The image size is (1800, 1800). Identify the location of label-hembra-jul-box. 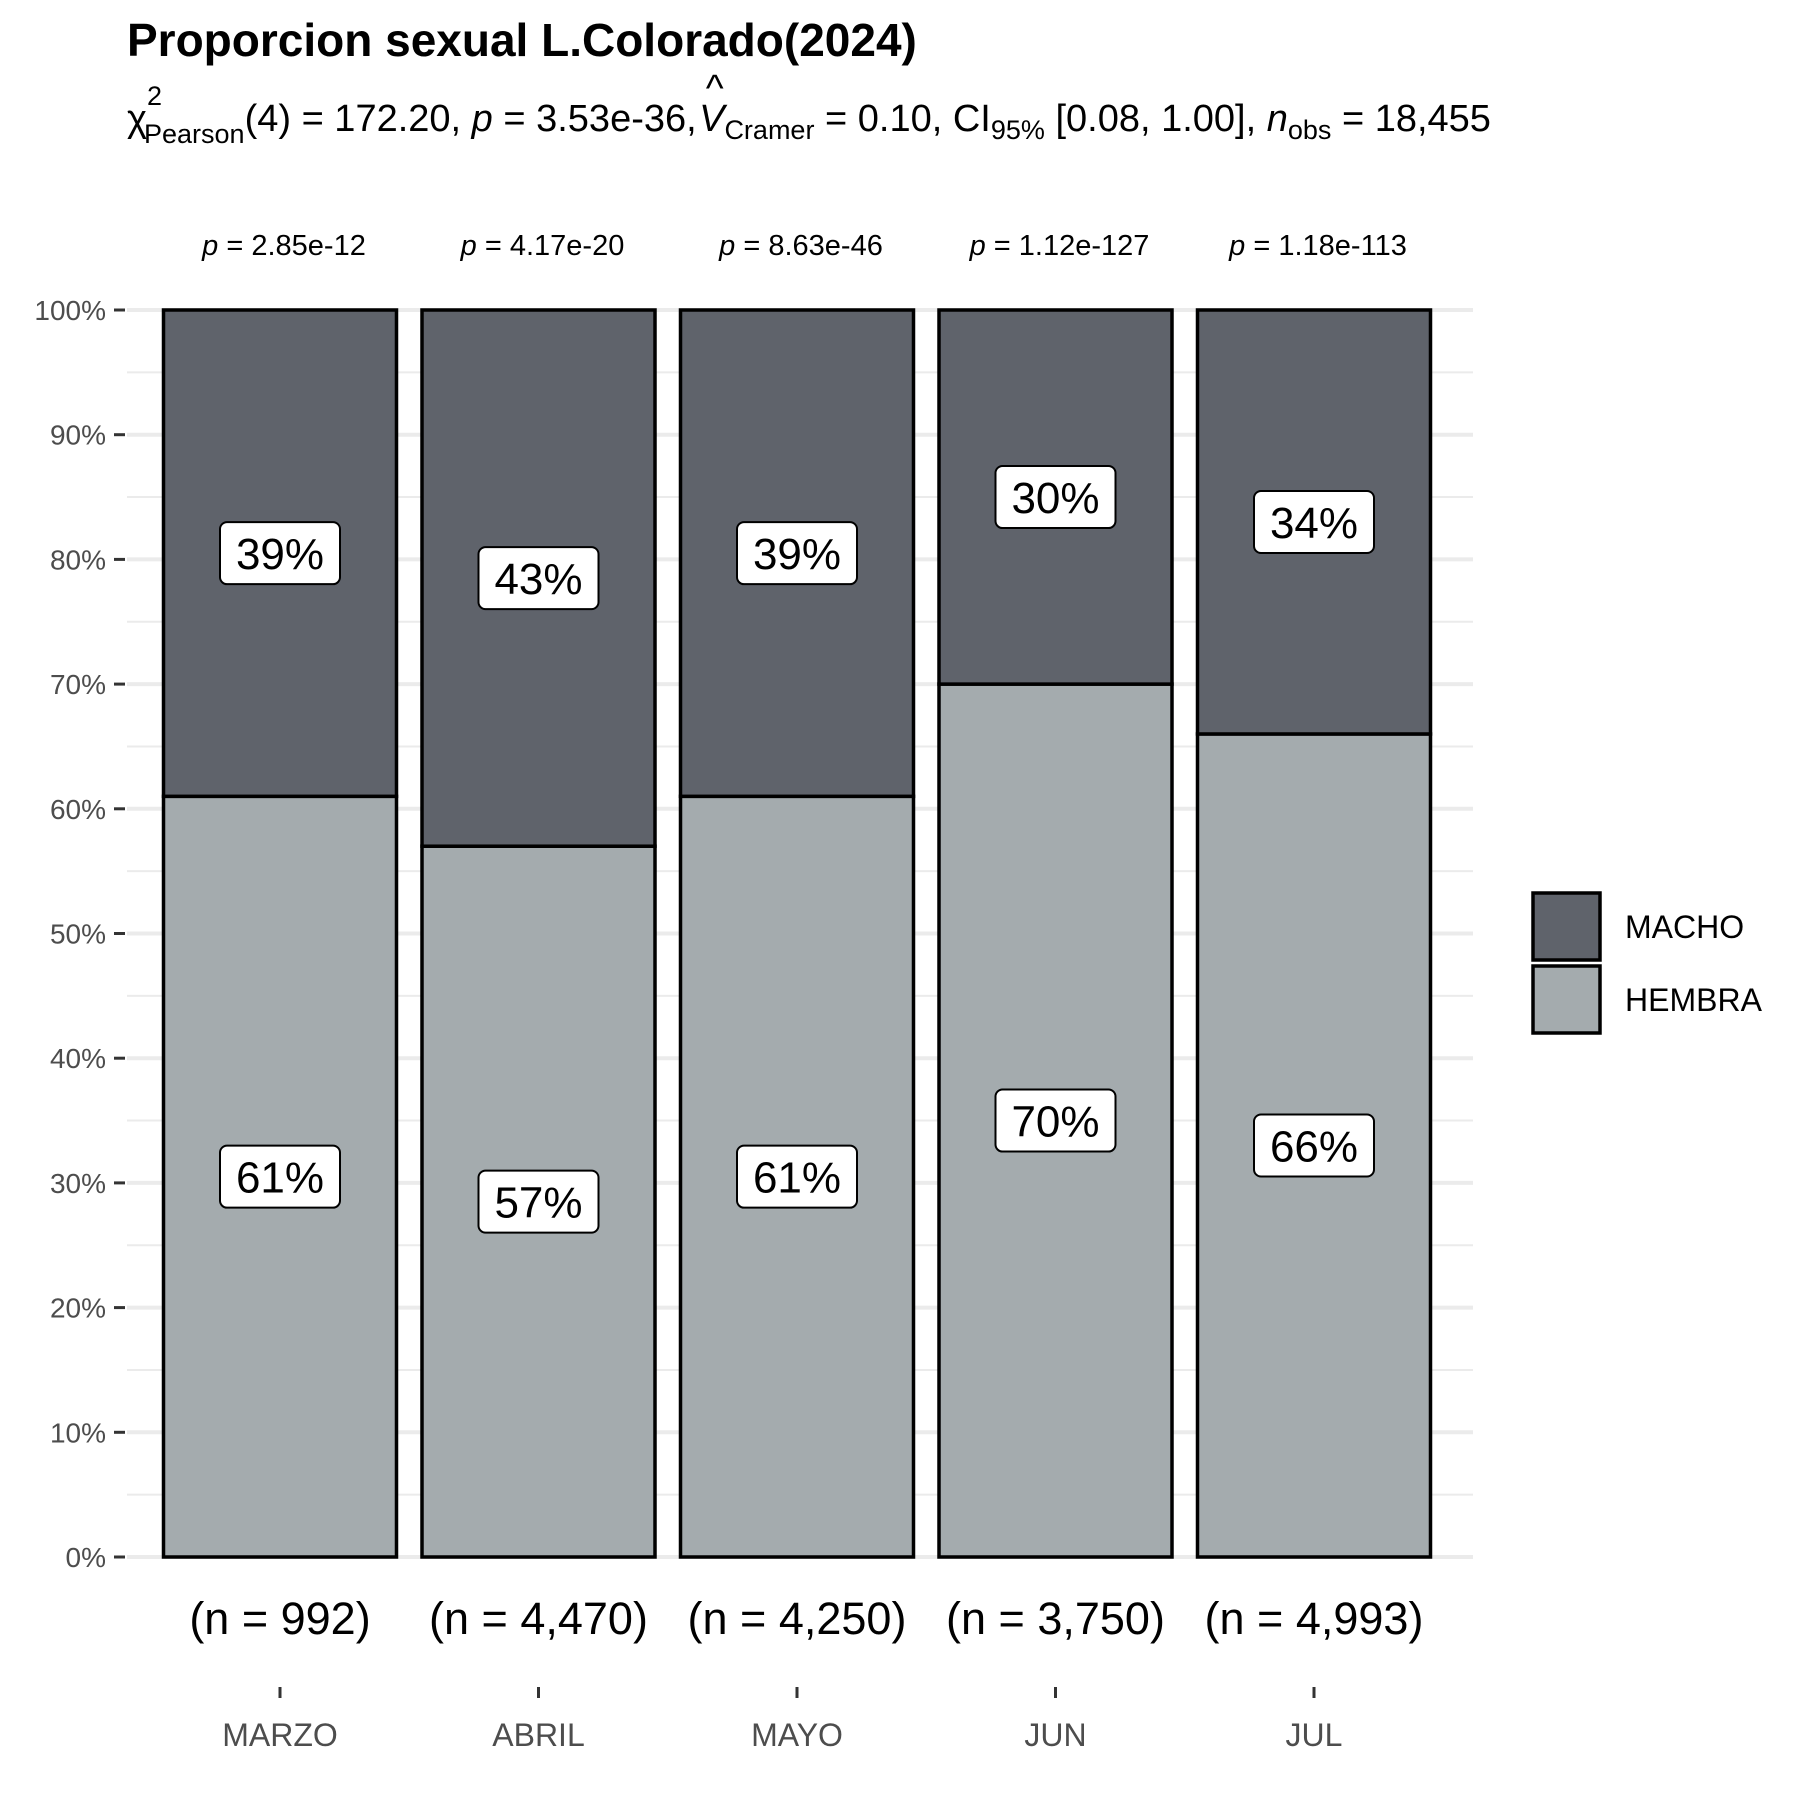
(1314, 1145).